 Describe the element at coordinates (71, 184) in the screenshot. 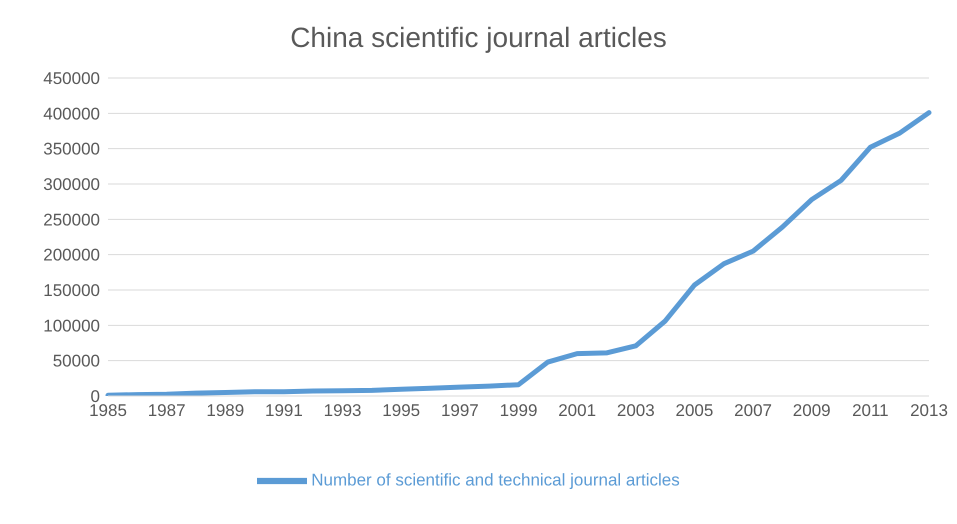

I see `y-tick-label: 300000` at that location.